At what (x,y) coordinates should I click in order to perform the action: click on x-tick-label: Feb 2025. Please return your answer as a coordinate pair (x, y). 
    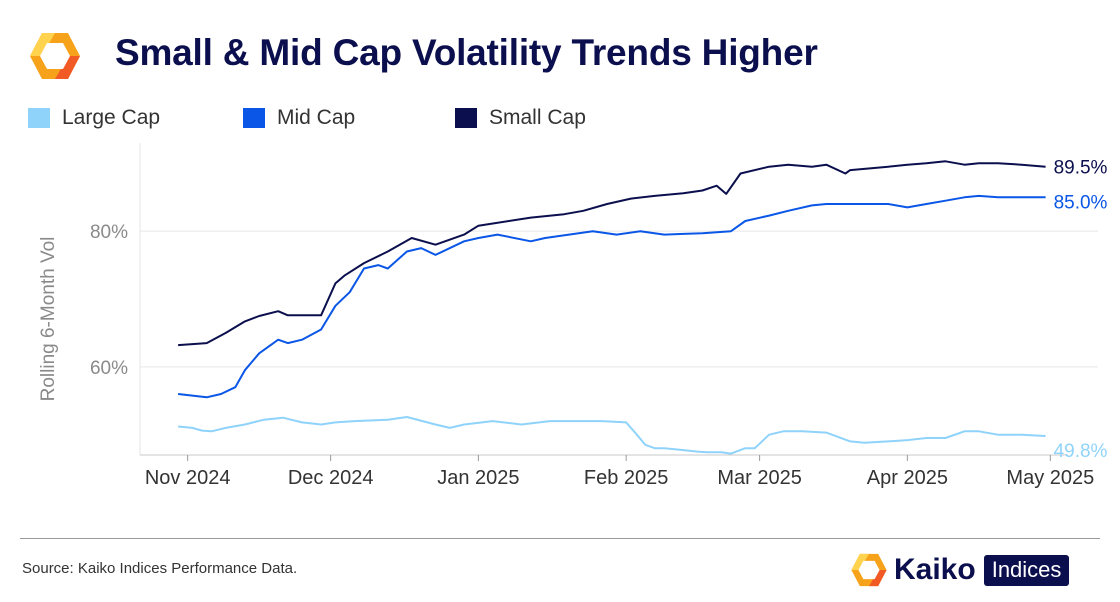
    Looking at the image, I should click on (626, 478).